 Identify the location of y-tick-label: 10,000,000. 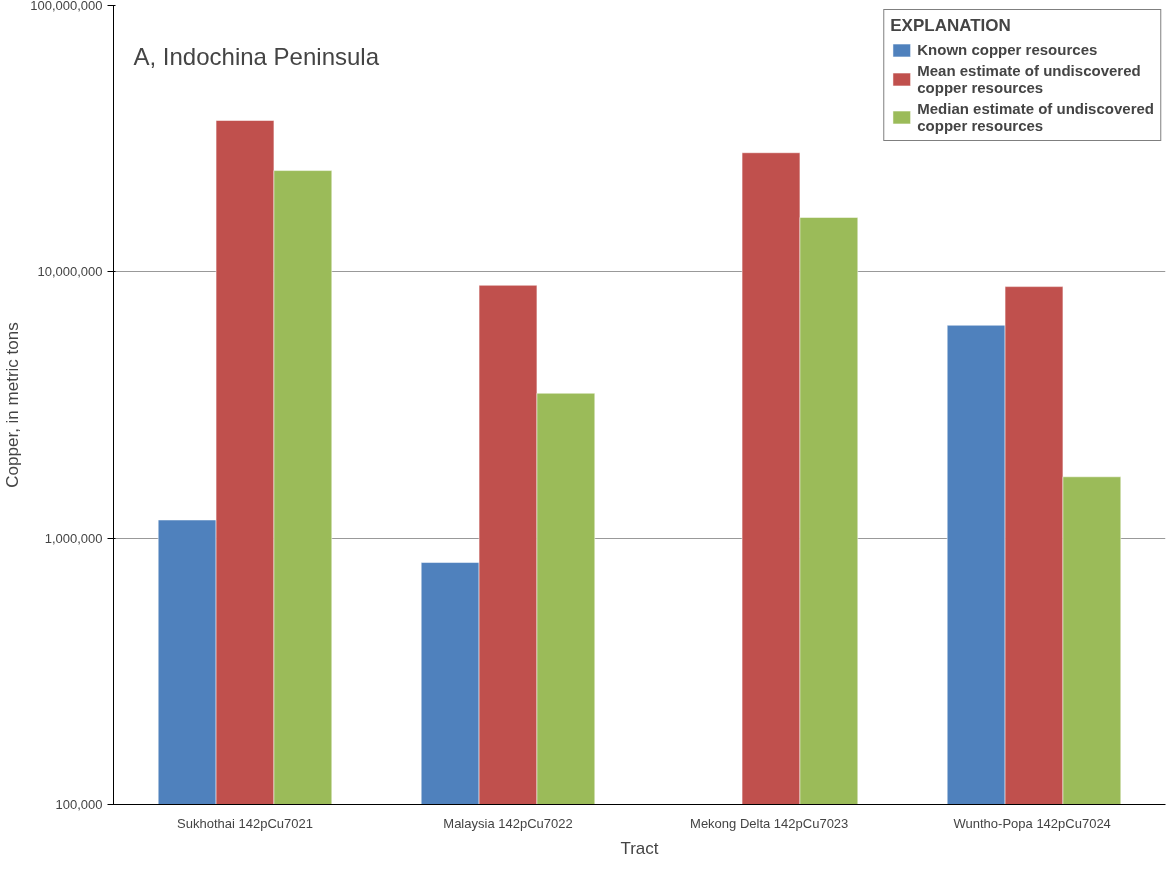
(70, 272).